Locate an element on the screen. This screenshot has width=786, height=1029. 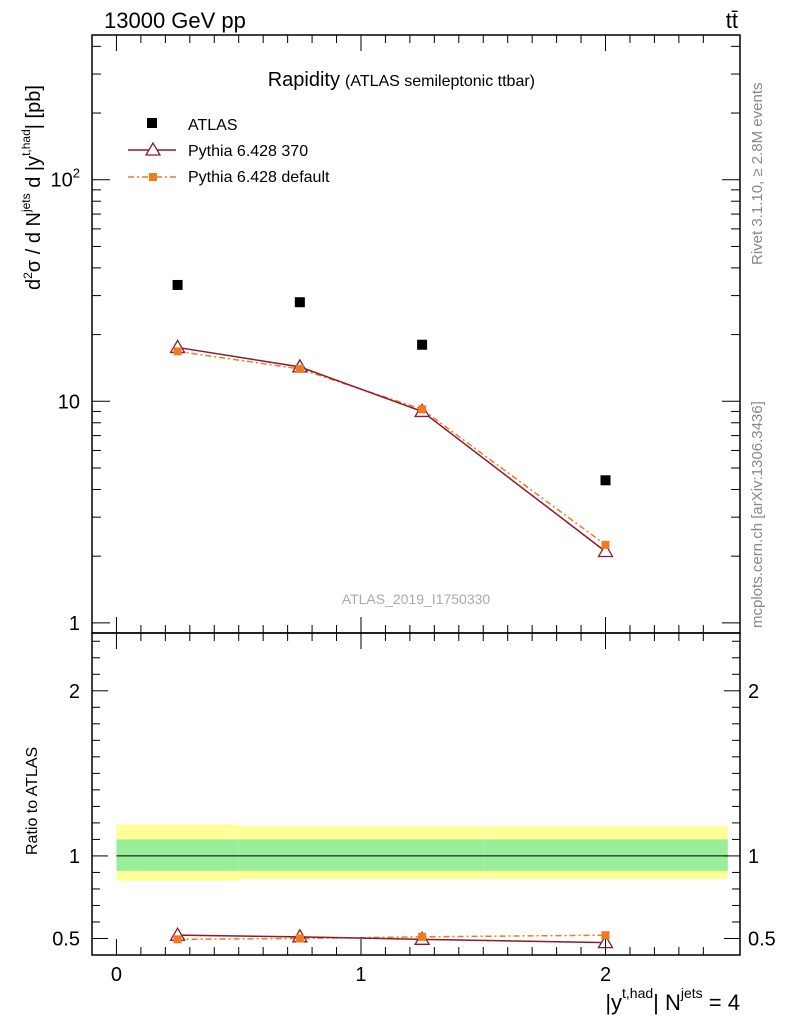
x-tick-label: 1 is located at coordinates (360, 975).